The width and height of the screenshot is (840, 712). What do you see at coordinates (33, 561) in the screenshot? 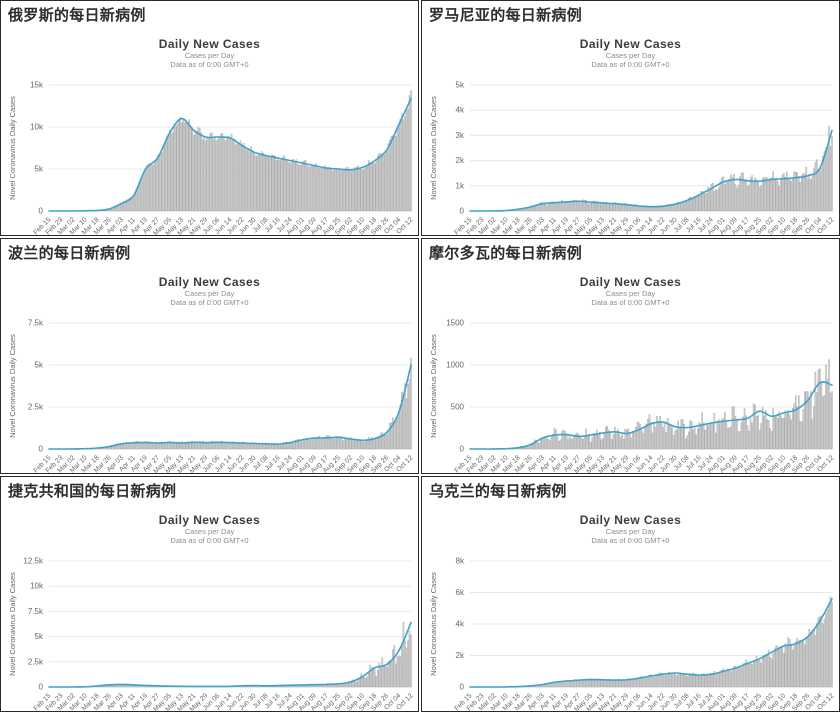
I see `svg-text: 12.5k` at bounding box center [33, 561].